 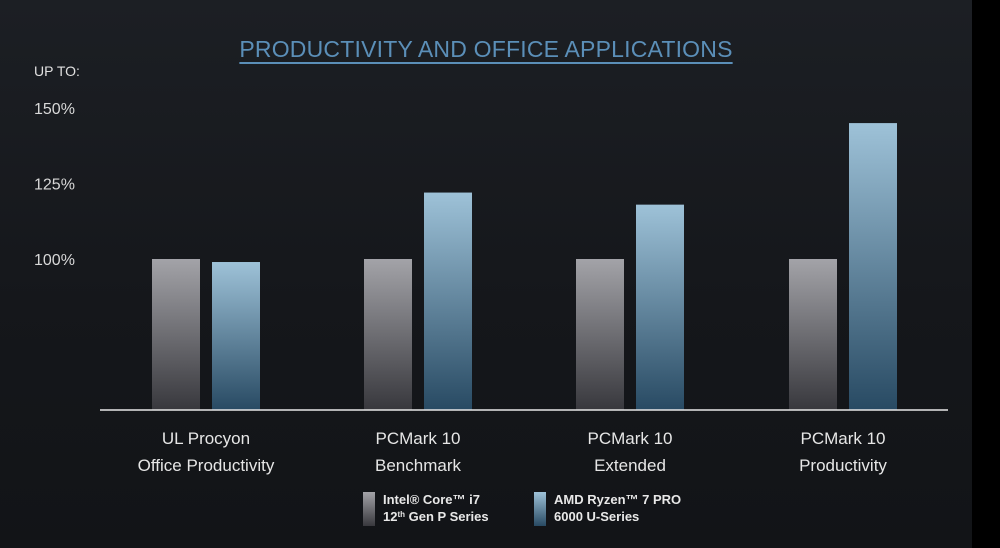 I want to click on y-axis-ticks: 100% 125% 150%, so click(x=54, y=185).